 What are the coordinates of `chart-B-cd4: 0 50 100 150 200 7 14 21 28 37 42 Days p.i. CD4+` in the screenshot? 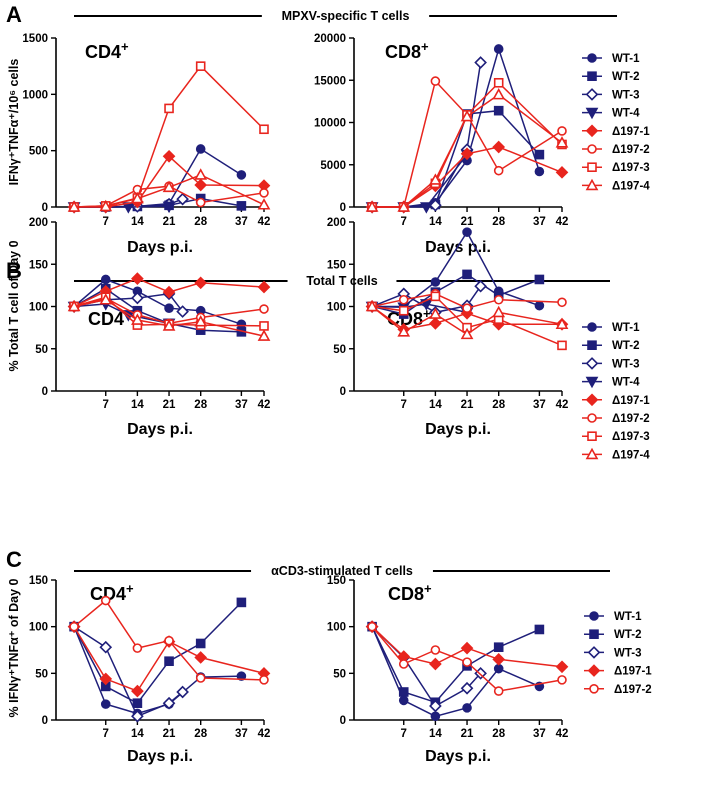 It's located at (150, 327).